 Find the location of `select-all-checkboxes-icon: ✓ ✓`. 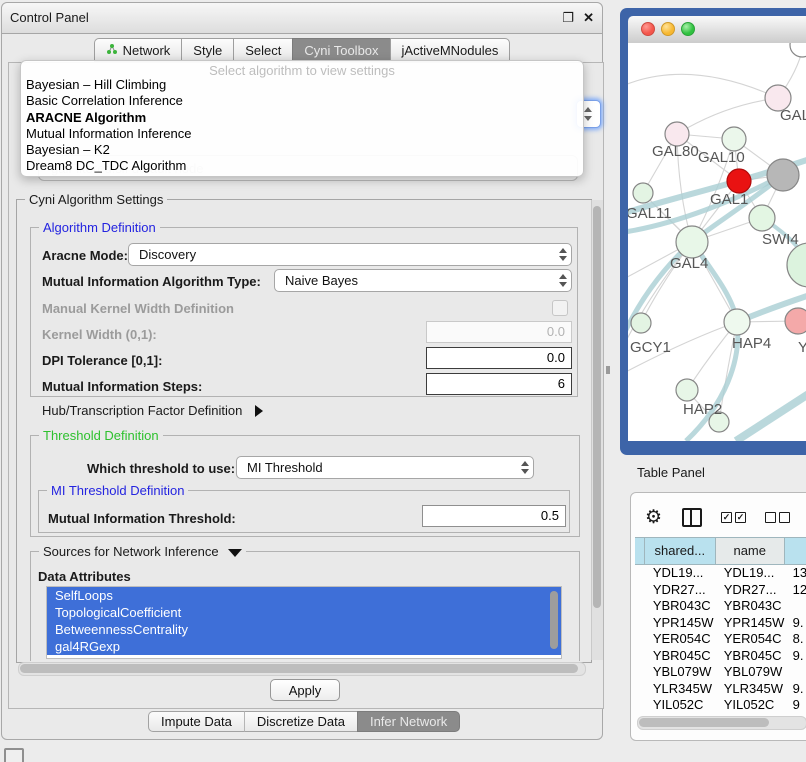

select-all-checkboxes-icon: ✓ ✓ is located at coordinates (734, 517).